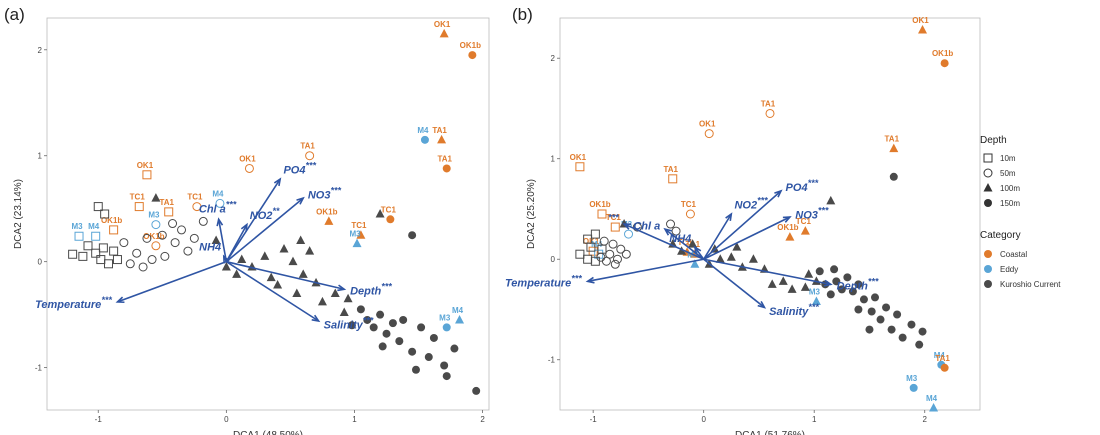  I want to click on vector-label: Temperature***, so click(543, 281).